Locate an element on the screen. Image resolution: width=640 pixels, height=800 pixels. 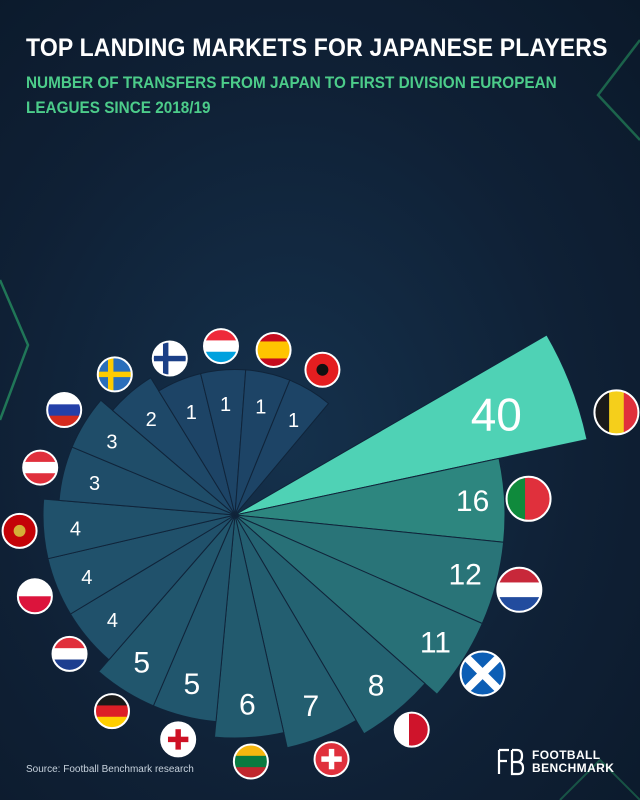
russia-flag-icon is located at coordinates (64, 410).